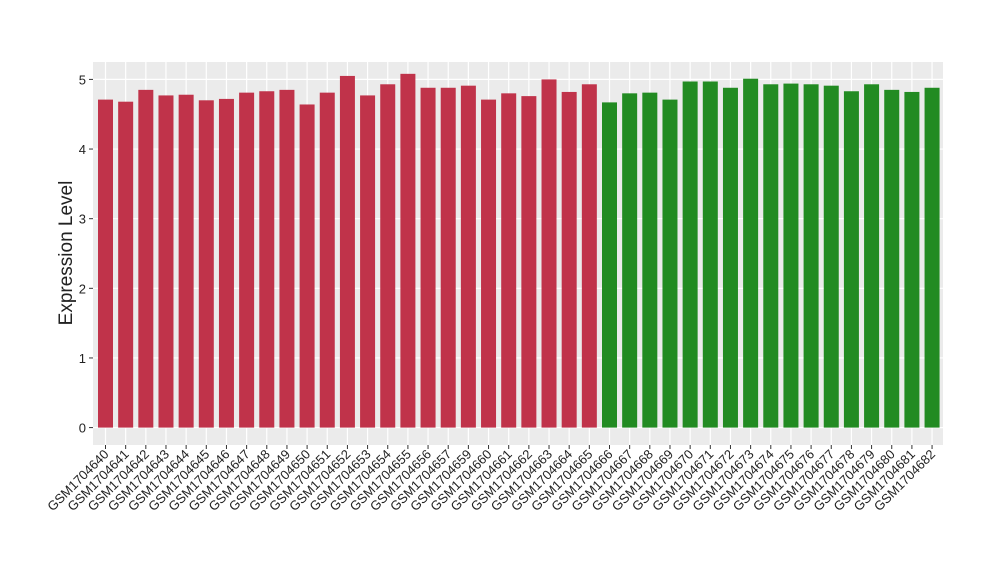 Image resolution: width=1000 pixels, height=585 pixels. I want to click on y-axis-label: Expression Level, so click(66, 253).